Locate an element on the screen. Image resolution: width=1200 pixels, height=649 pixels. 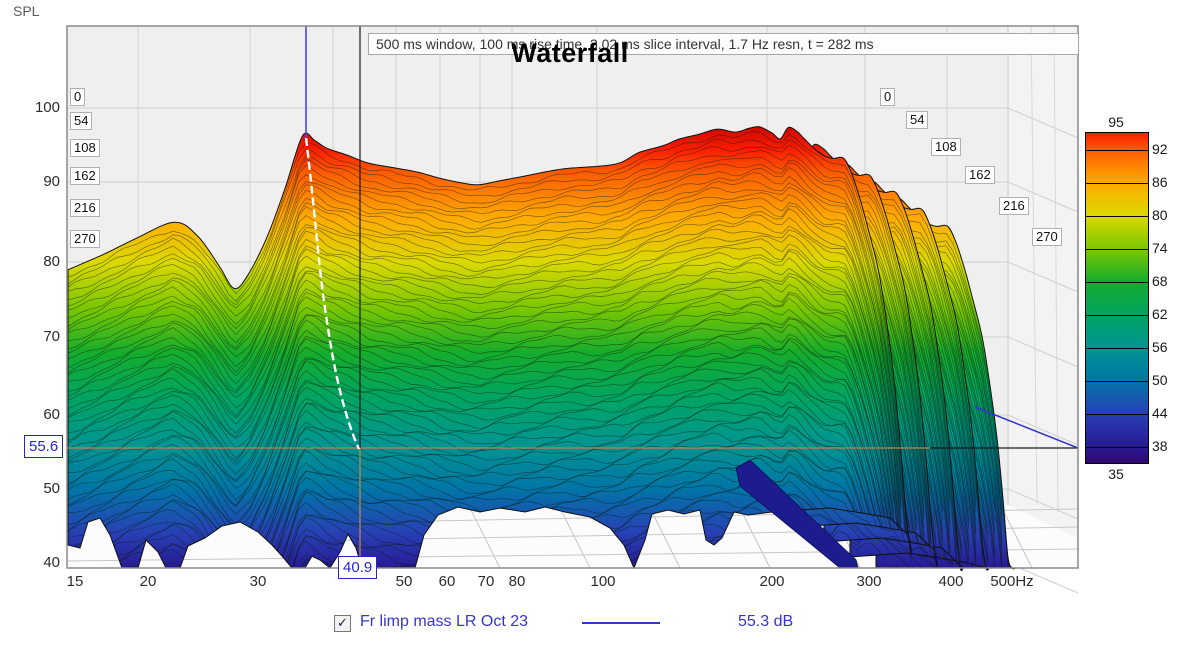
x-tick-label: 15 is located at coordinates (75, 581).